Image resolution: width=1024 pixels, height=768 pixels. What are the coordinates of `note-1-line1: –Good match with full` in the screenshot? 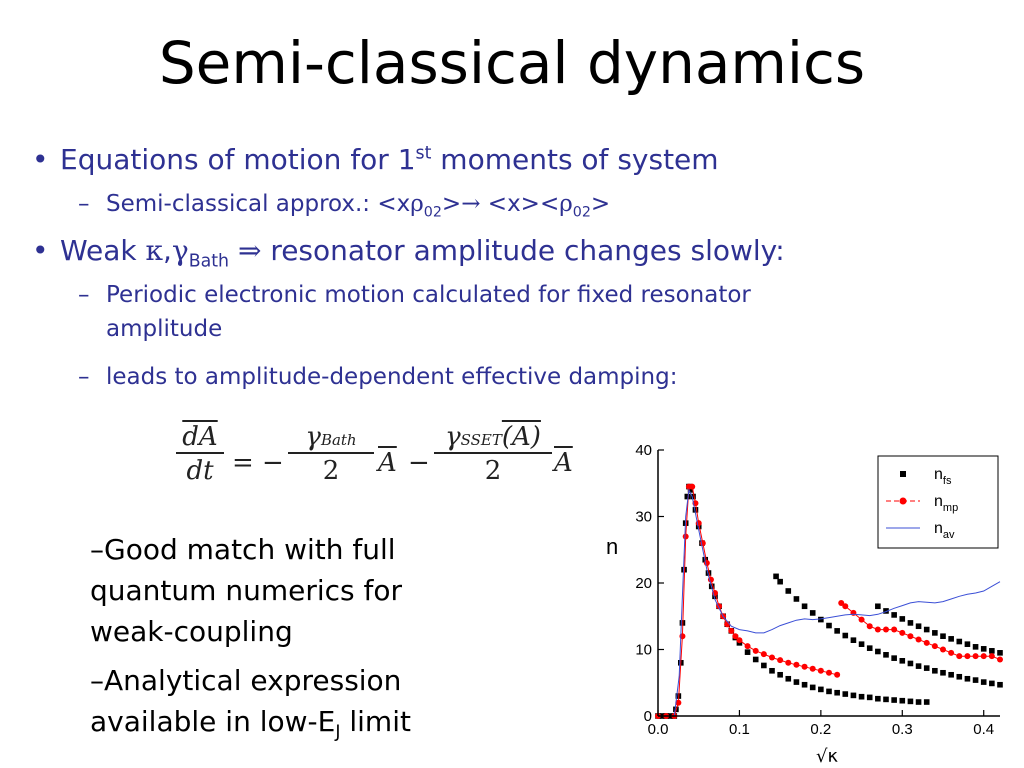 It's located at (243, 549).